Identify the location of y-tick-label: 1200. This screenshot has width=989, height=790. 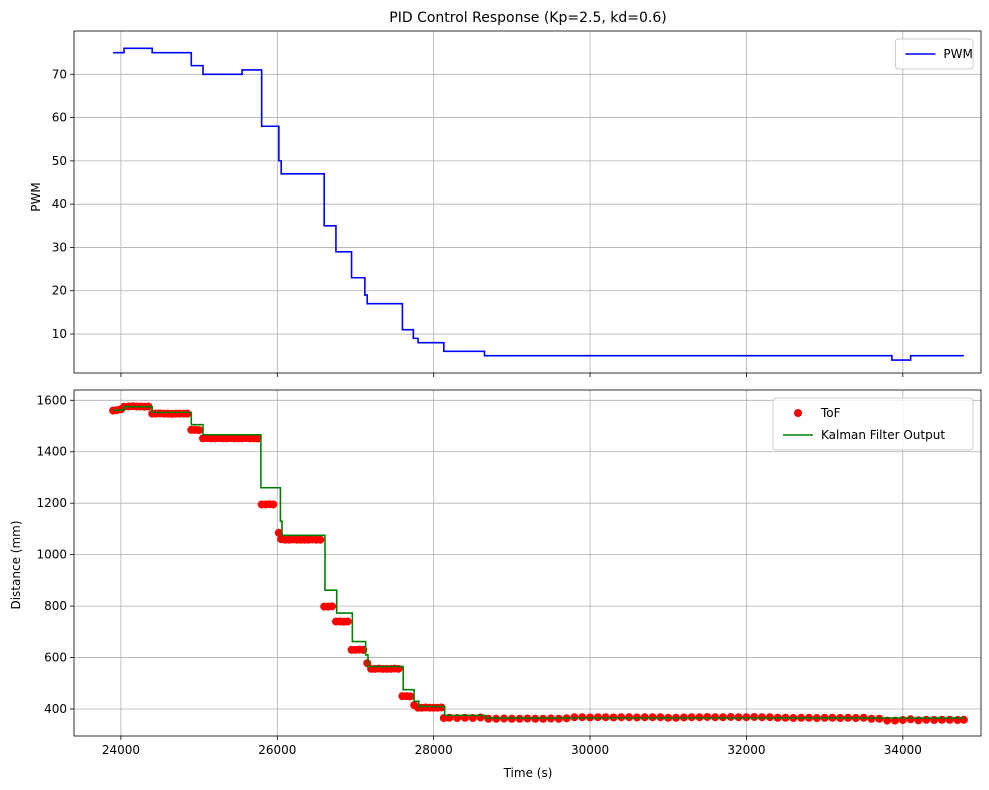
(51, 503).